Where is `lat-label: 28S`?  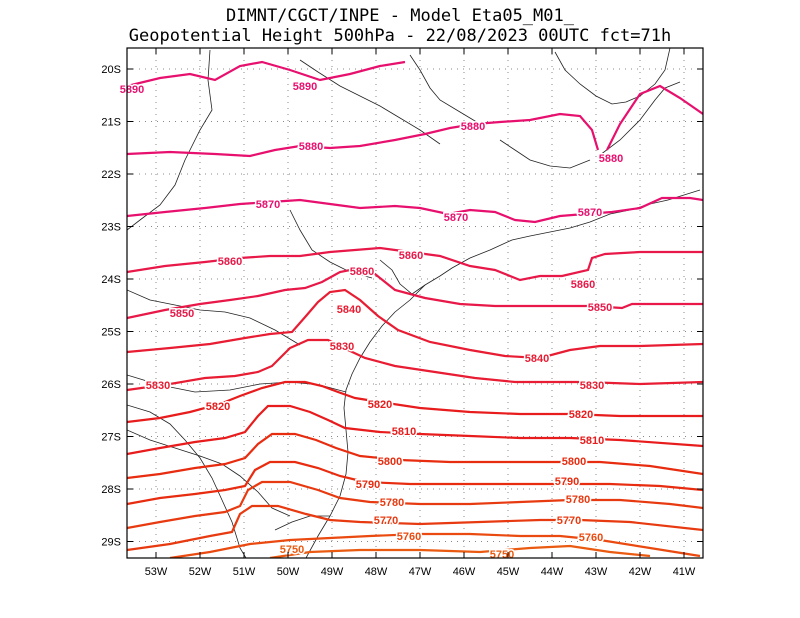 lat-label: 28S is located at coordinates (111, 490).